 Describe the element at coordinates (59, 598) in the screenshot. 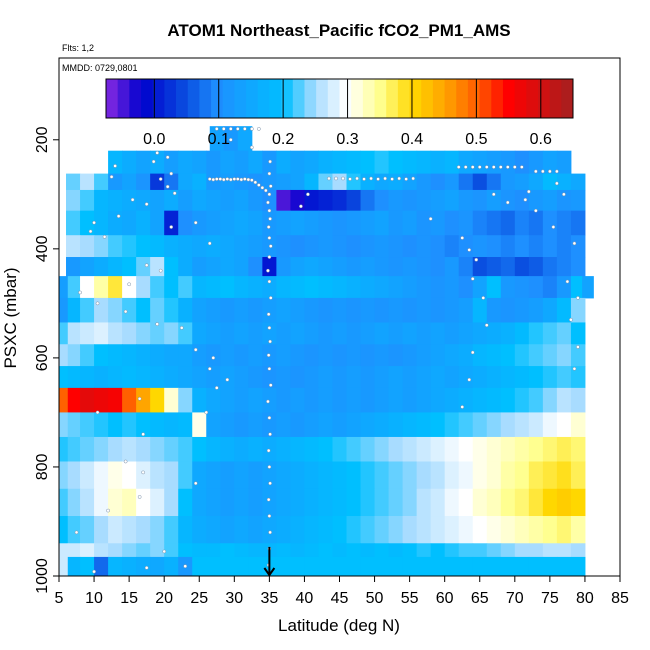

I see `x-tick-label: 5` at that location.